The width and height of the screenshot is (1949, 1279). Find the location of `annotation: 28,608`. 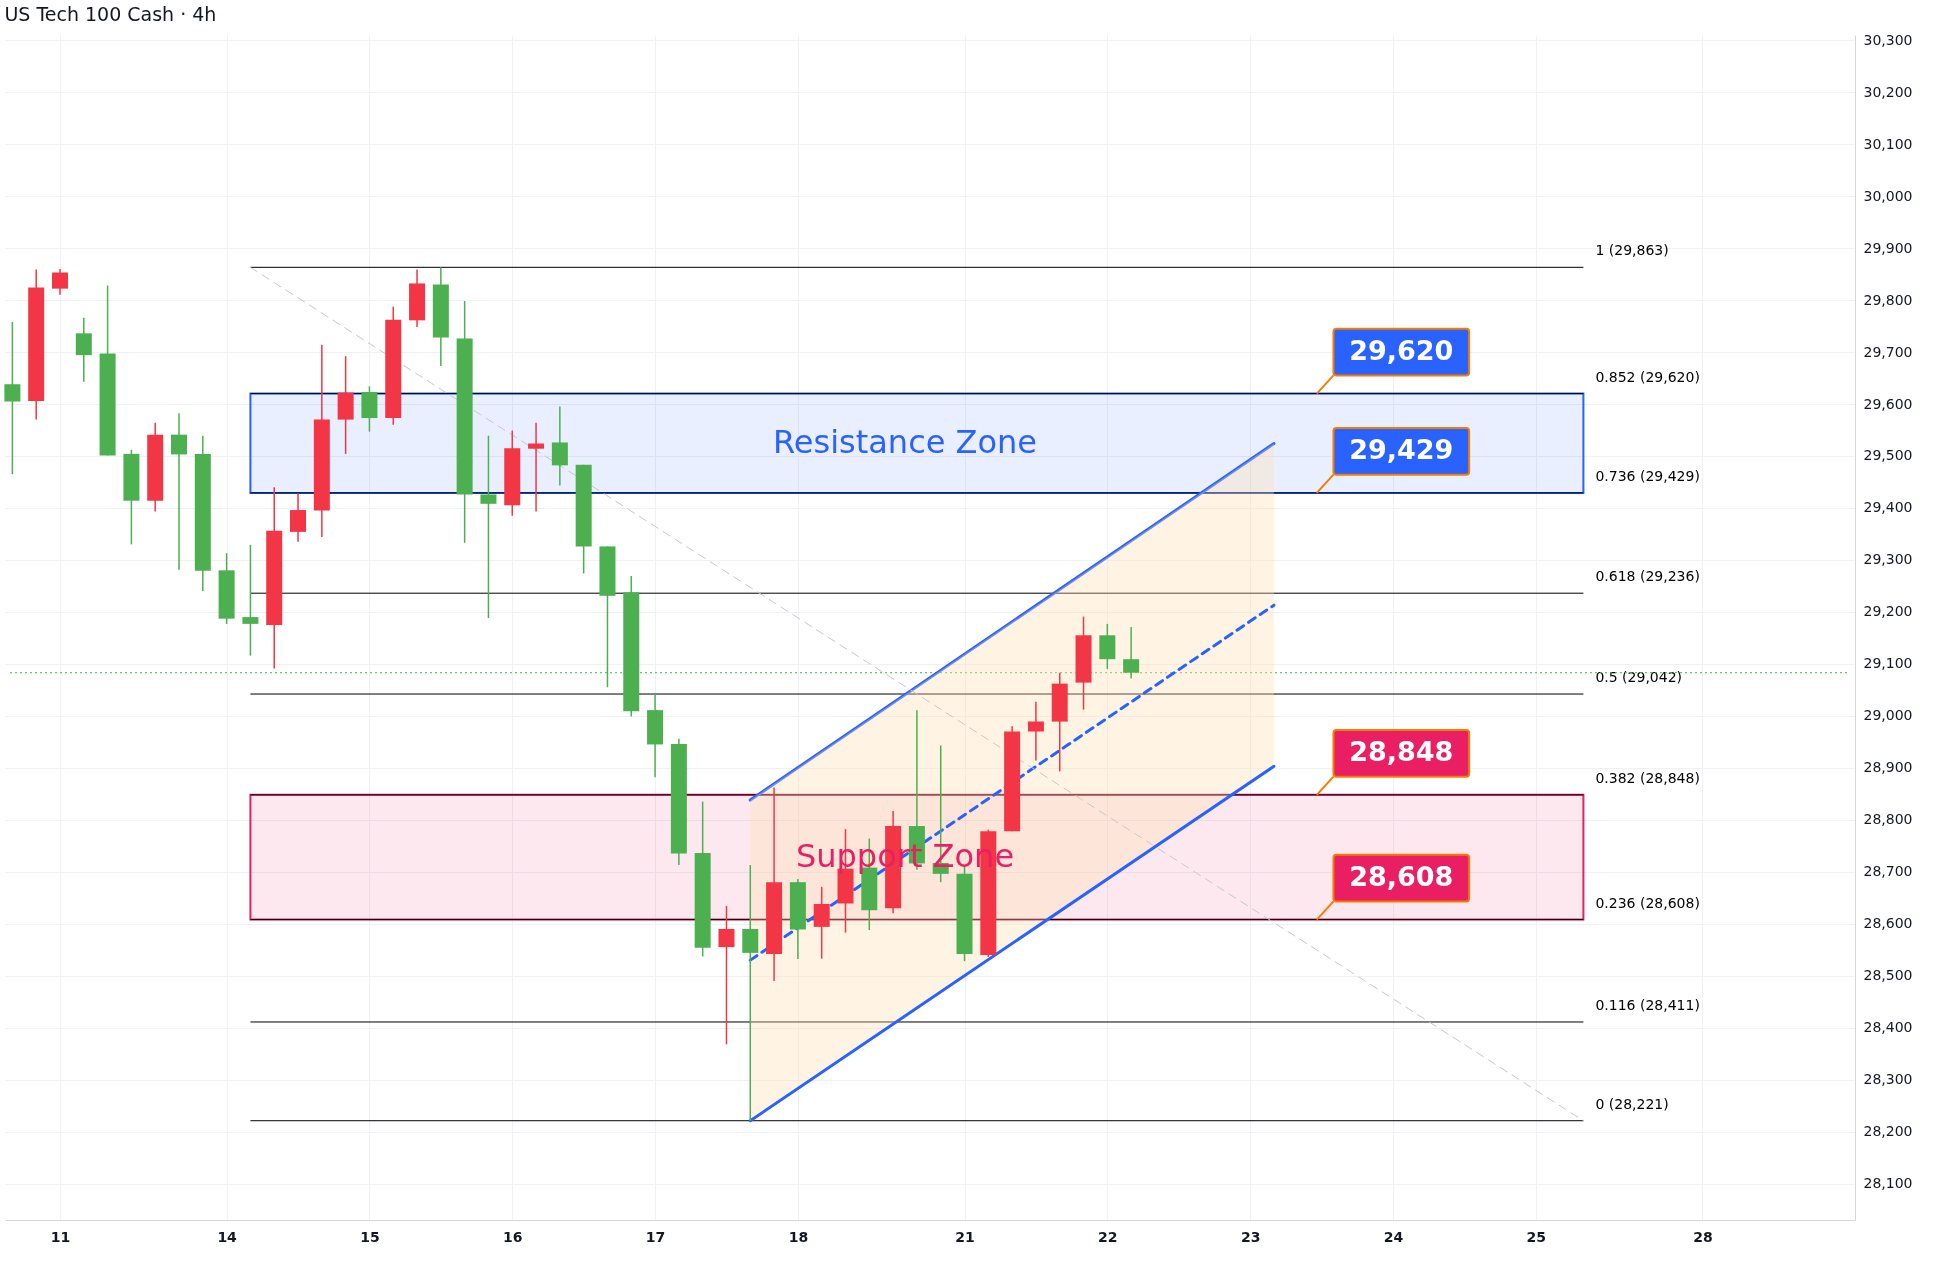

annotation: 28,608 is located at coordinates (1401, 877).